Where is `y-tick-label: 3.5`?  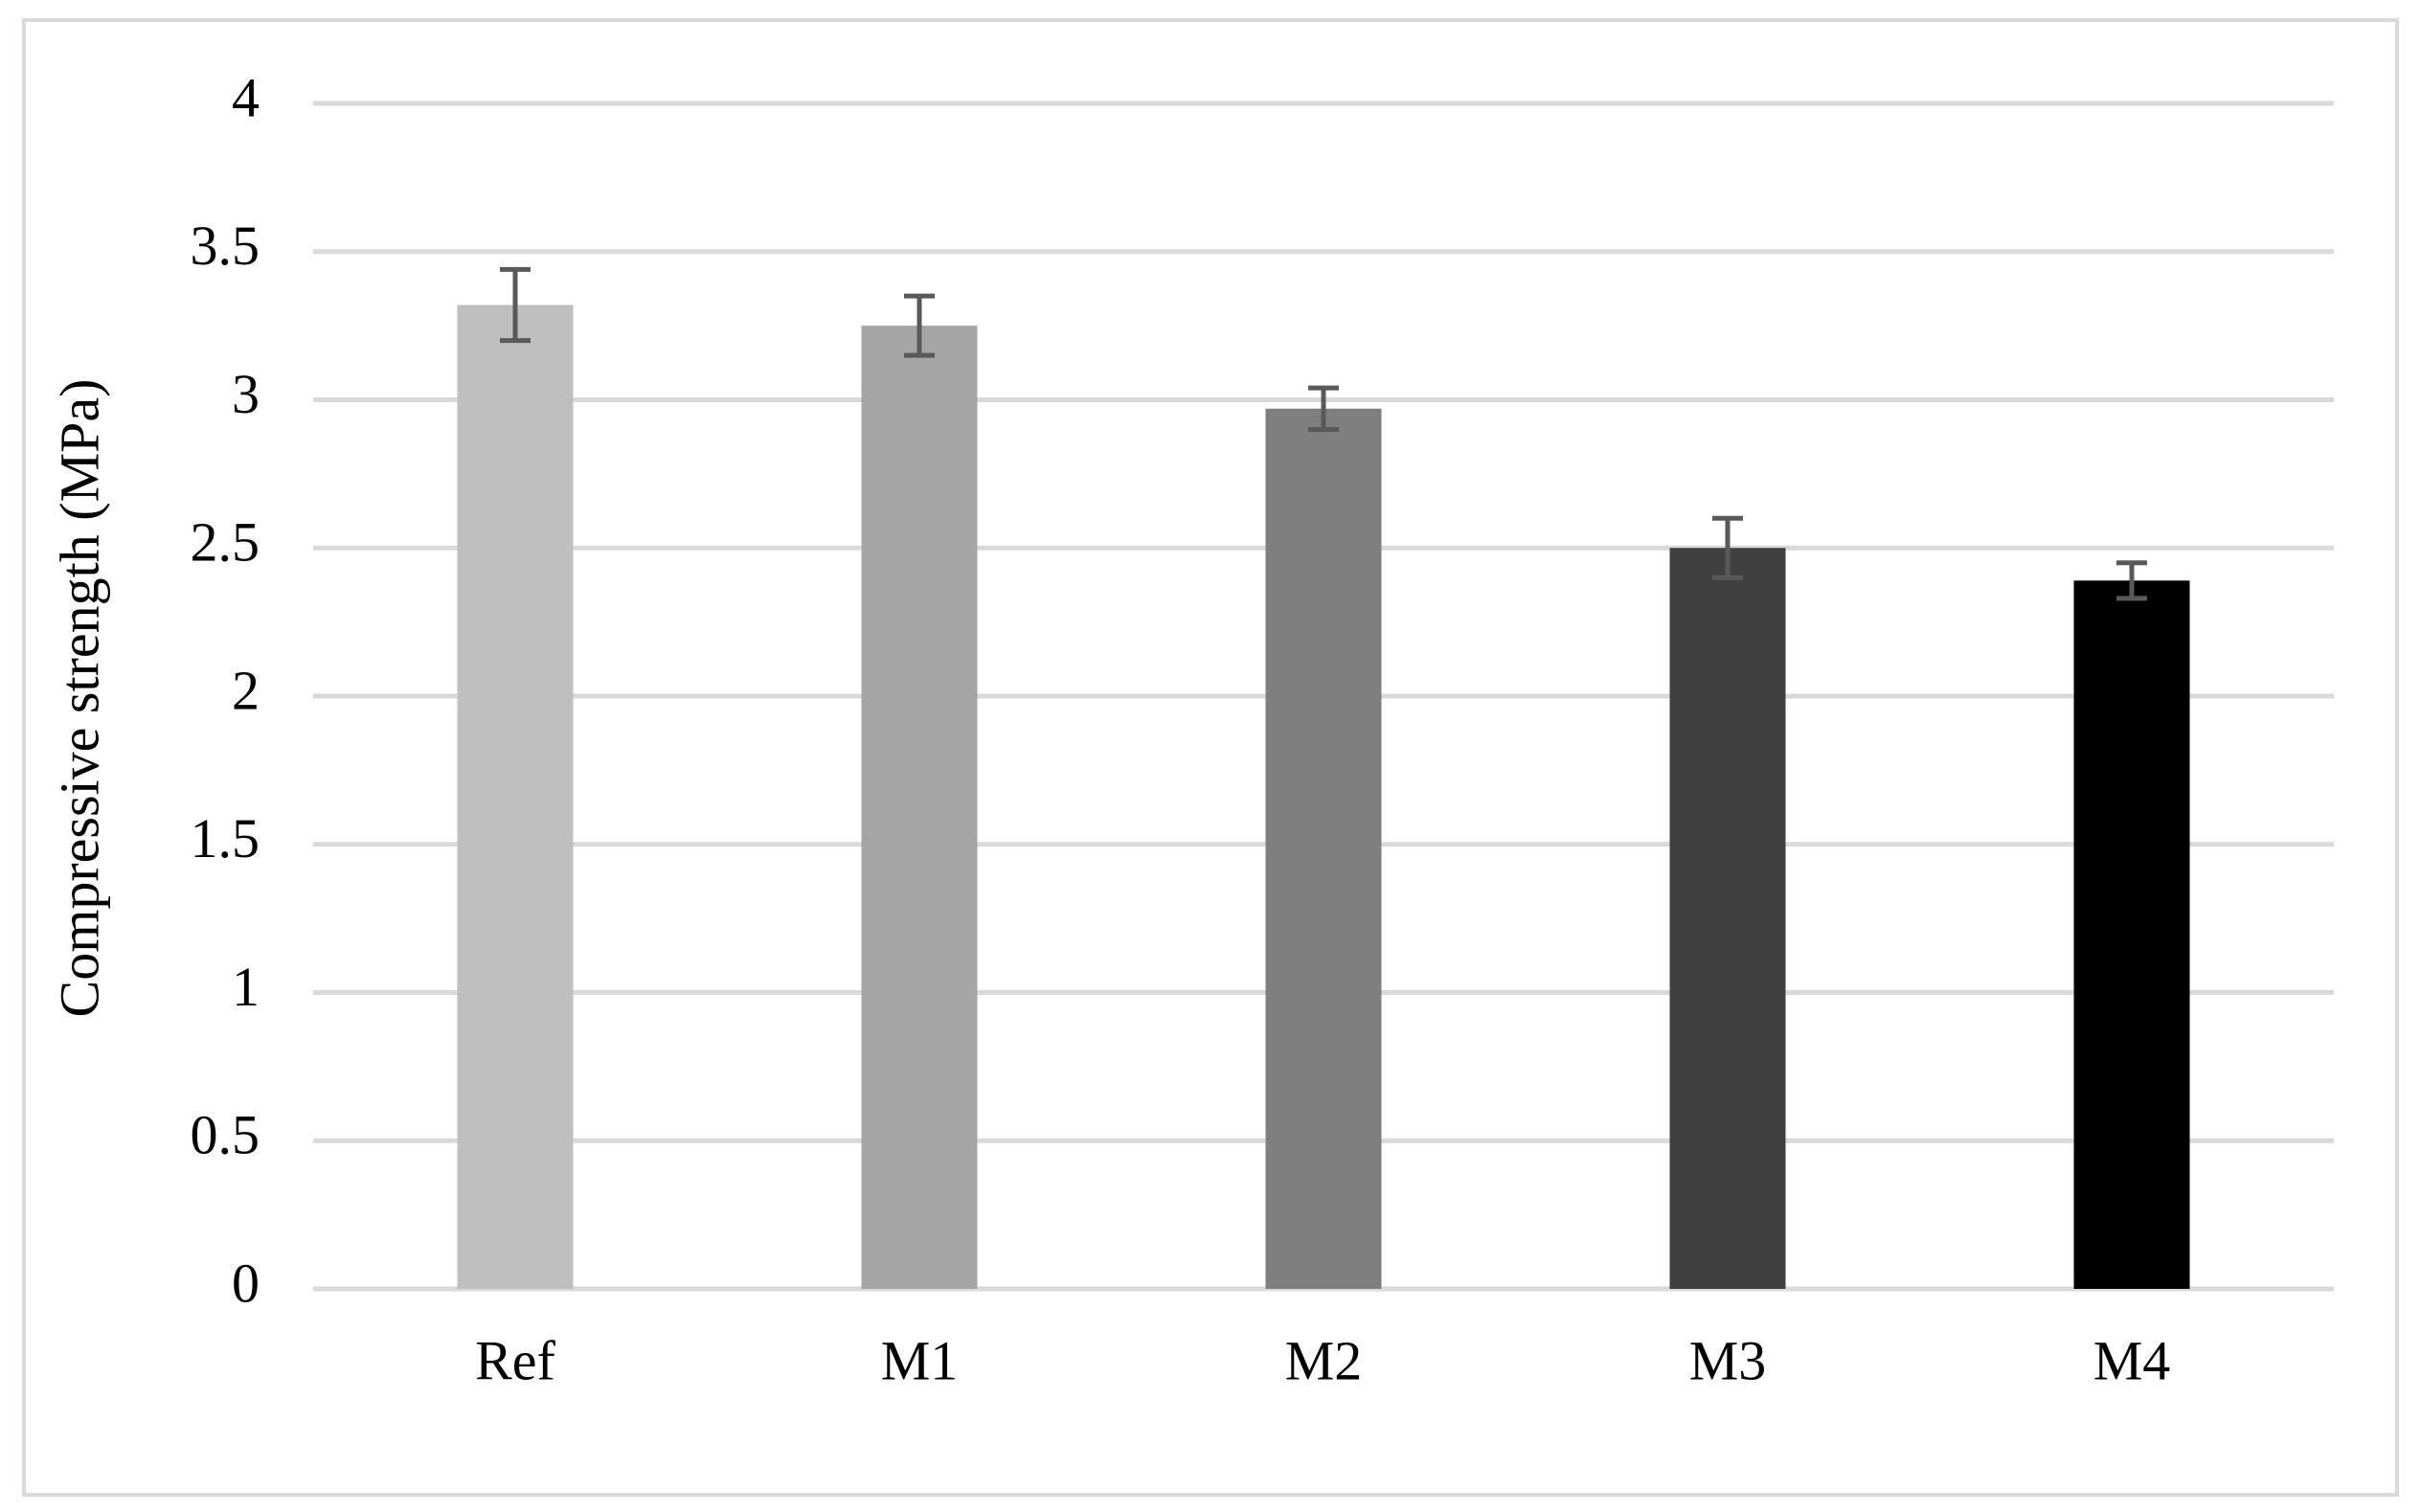 y-tick-label: 3.5 is located at coordinates (226, 245).